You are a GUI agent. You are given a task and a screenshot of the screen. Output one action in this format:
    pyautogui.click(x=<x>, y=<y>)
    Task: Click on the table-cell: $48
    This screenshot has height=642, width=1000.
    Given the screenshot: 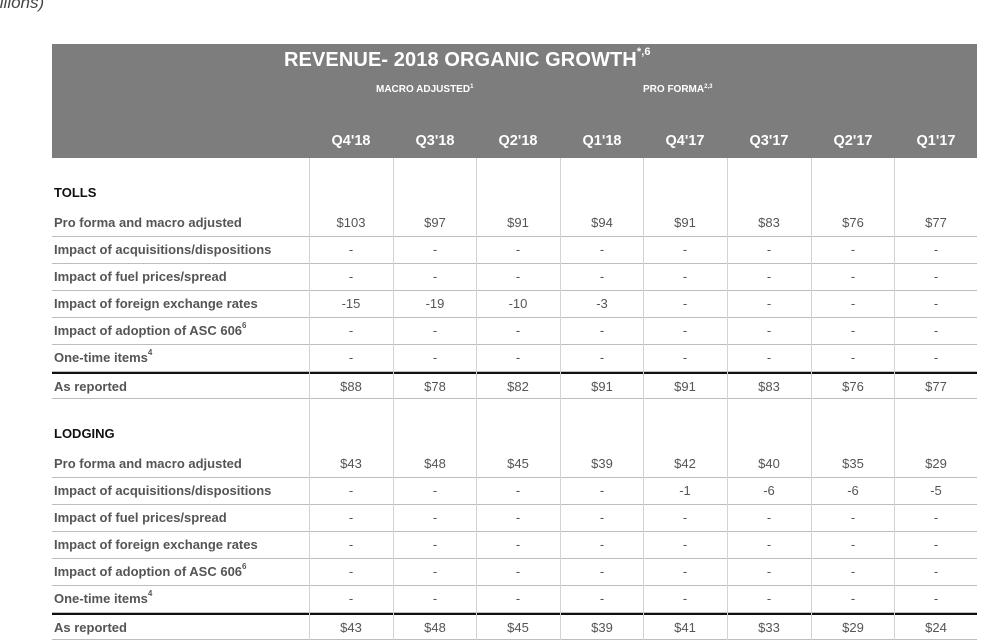 What is the action you would take?
    pyautogui.click(x=435, y=463)
    